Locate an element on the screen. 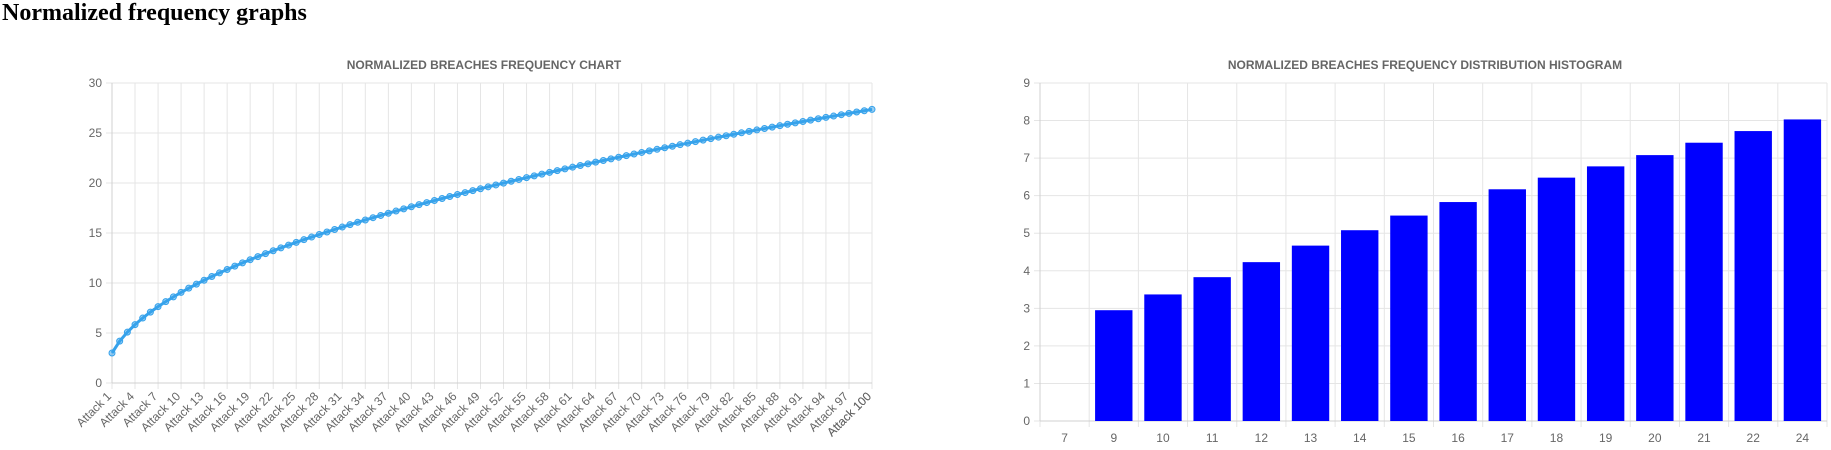 The height and width of the screenshot is (450, 1831). y-tick-label: 0 is located at coordinates (1026, 421).